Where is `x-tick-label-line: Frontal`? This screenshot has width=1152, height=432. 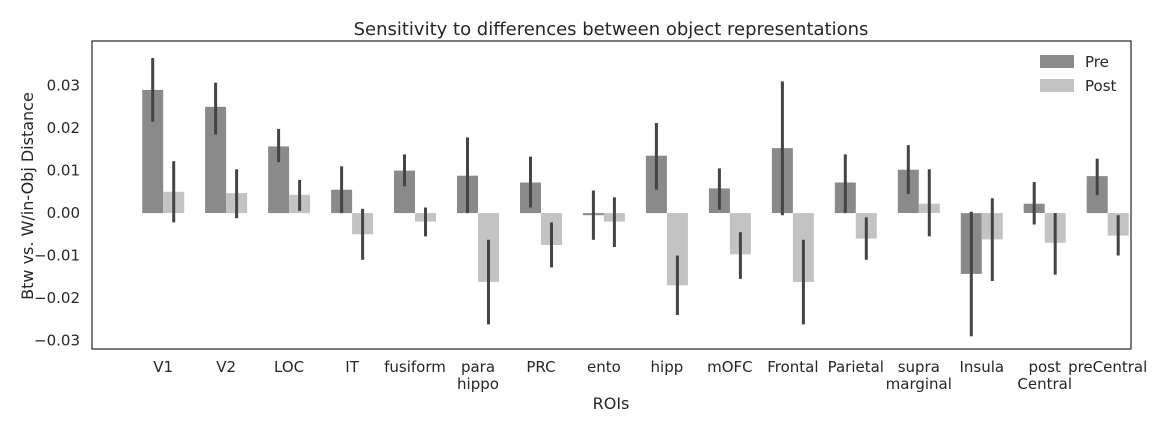
x-tick-label-line: Frontal is located at coordinates (792, 367).